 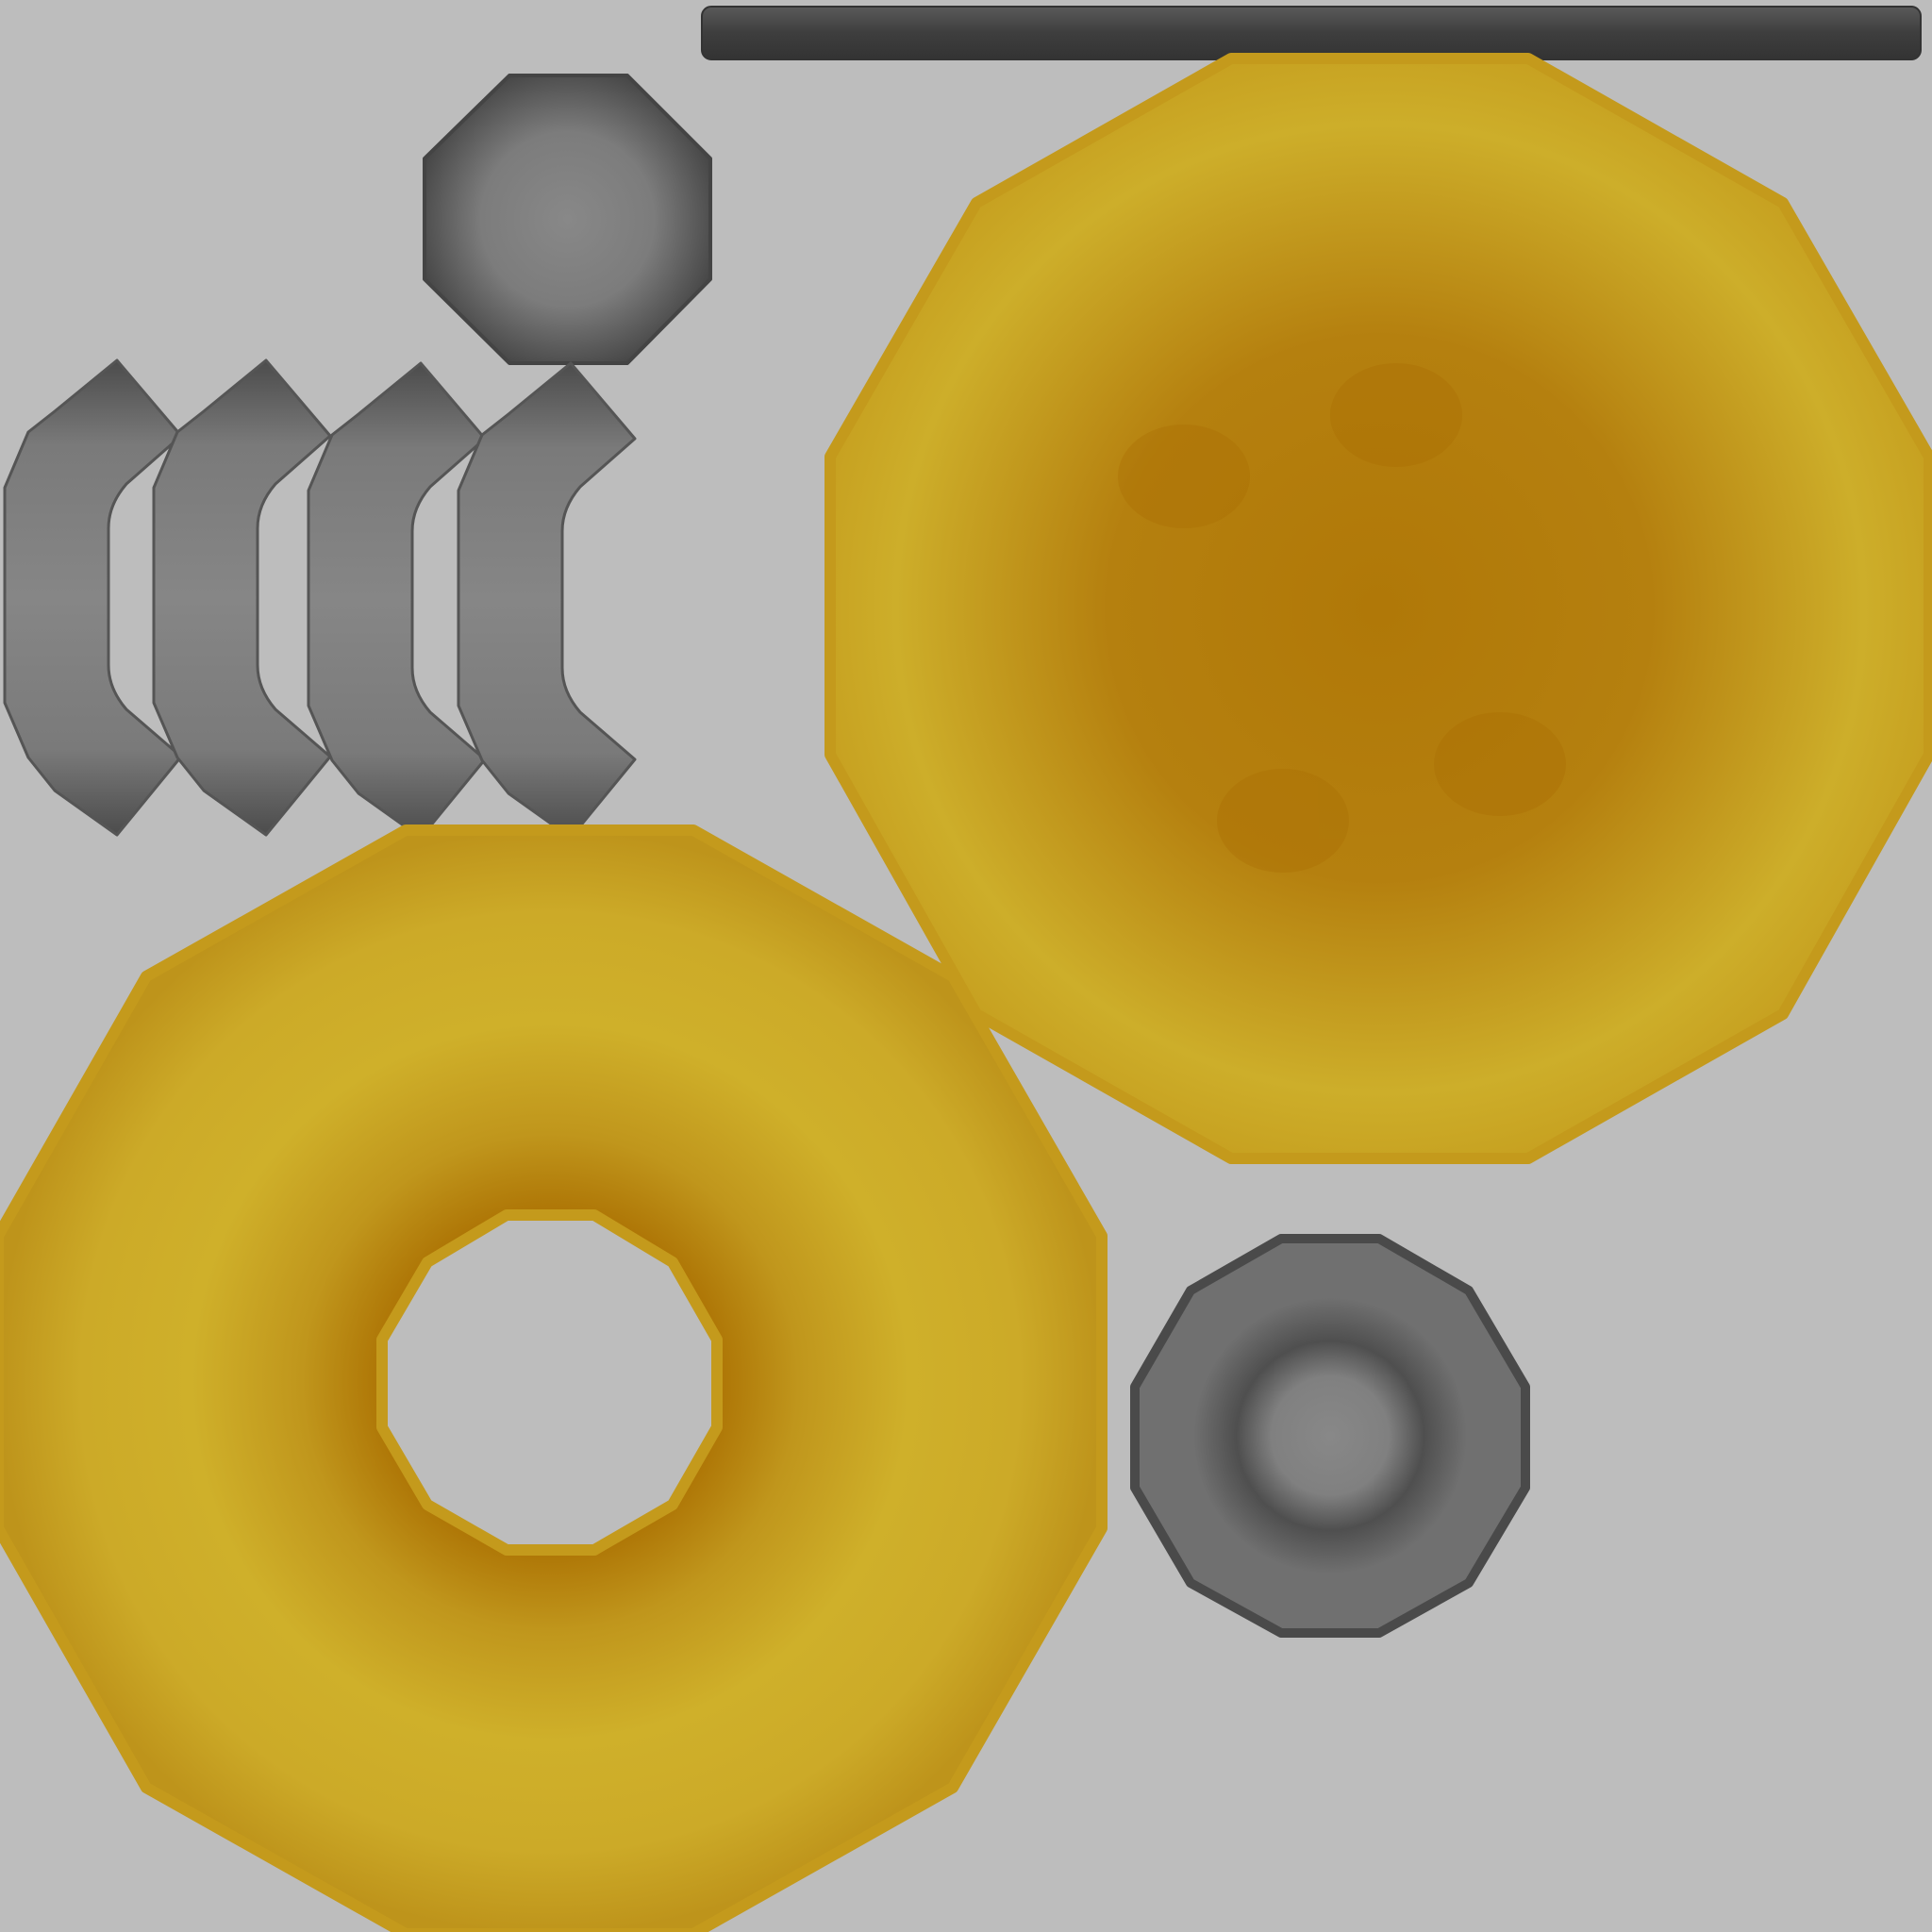 I want to click on gray-decagon-hub, so click(x=1330, y=1436).